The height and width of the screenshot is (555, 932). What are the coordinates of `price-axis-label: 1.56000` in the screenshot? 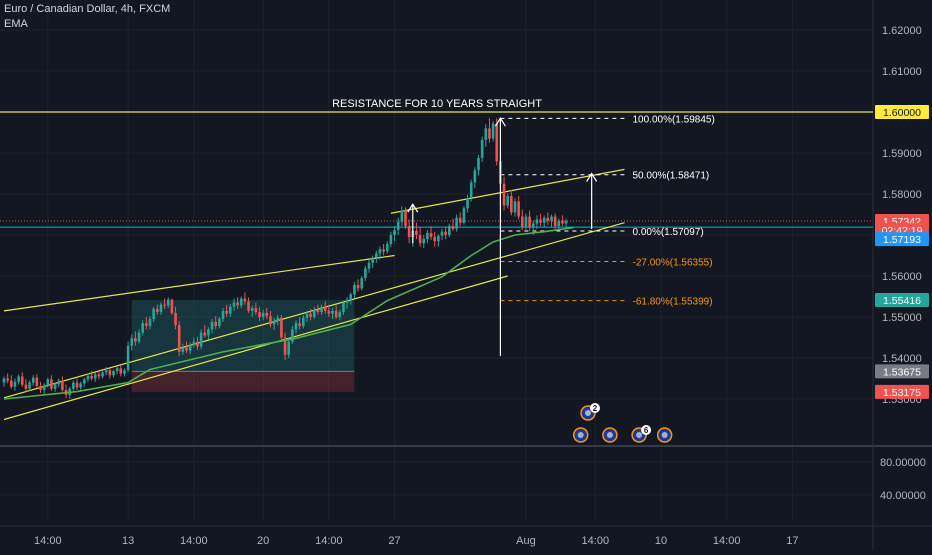 It's located at (902, 277).